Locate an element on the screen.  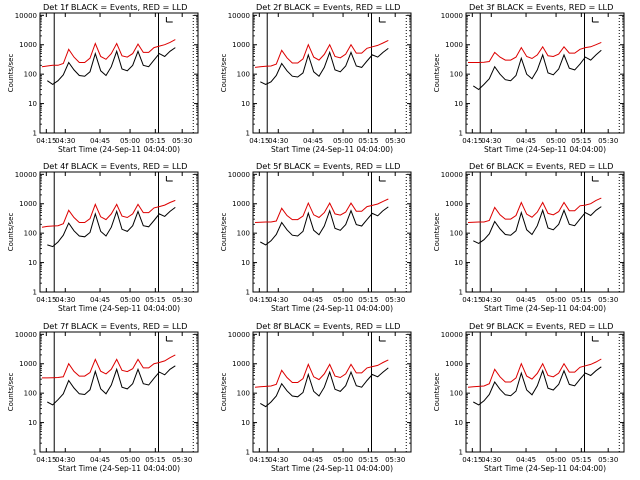
chart-title: Det 2f BLACK = Events, RED = LLD is located at coordinates (328, 7).